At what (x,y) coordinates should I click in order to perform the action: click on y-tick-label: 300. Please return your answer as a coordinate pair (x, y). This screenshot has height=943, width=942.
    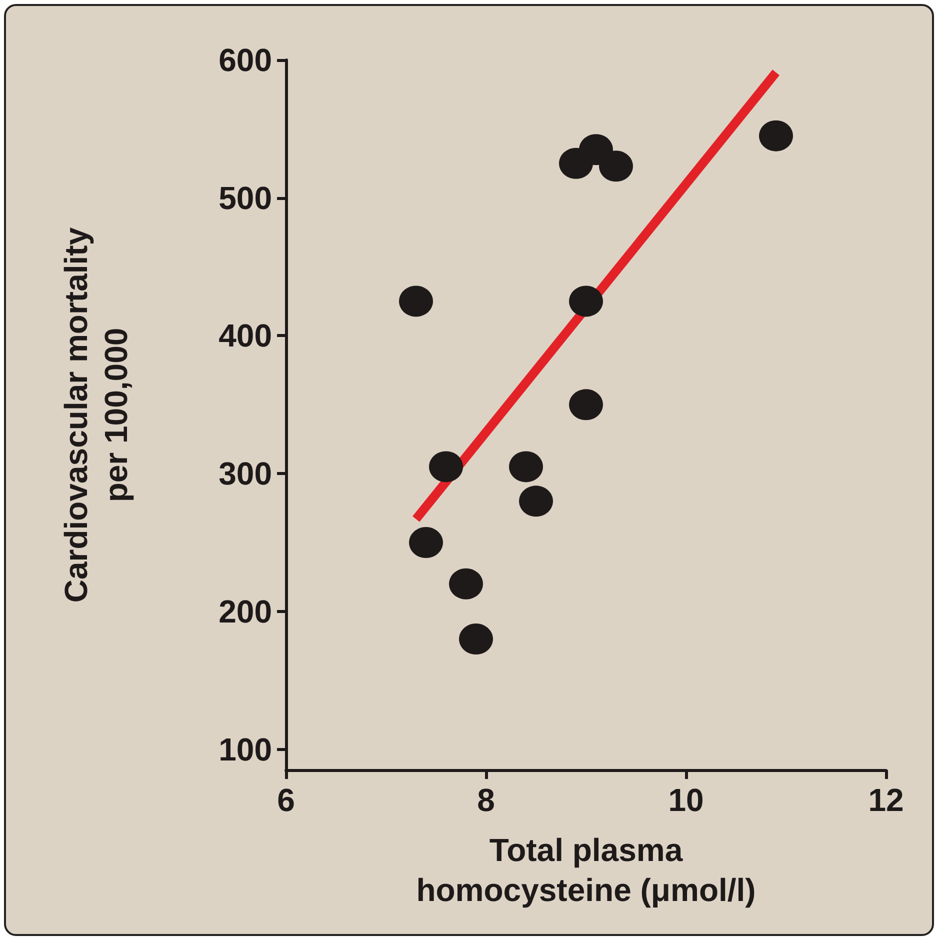
    Looking at the image, I should click on (245, 474).